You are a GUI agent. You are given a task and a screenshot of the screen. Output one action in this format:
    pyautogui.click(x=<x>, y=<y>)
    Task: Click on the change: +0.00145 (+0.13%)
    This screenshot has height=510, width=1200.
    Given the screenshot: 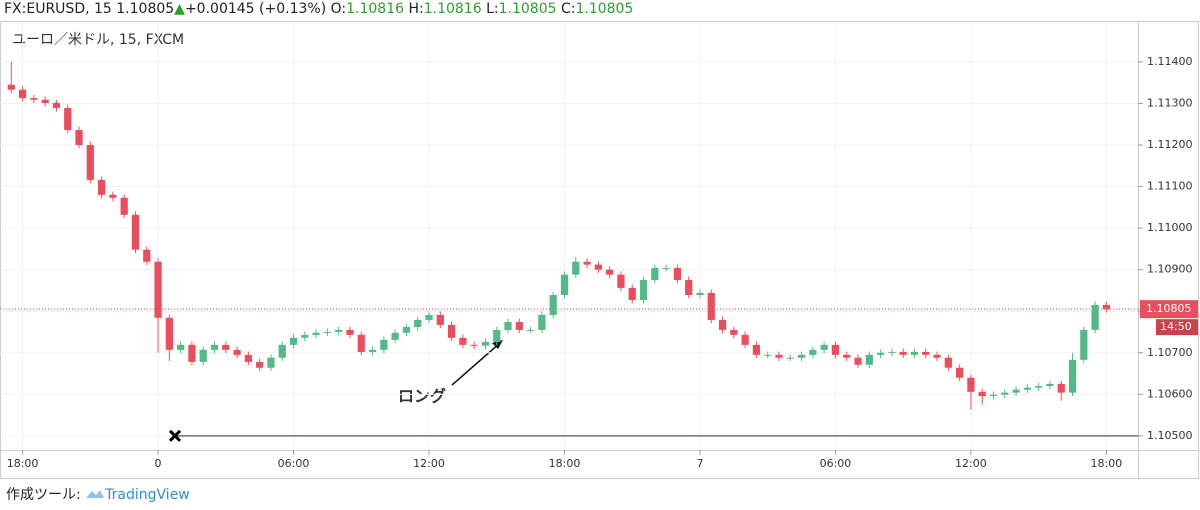 What is the action you would take?
    pyautogui.click(x=255, y=9)
    